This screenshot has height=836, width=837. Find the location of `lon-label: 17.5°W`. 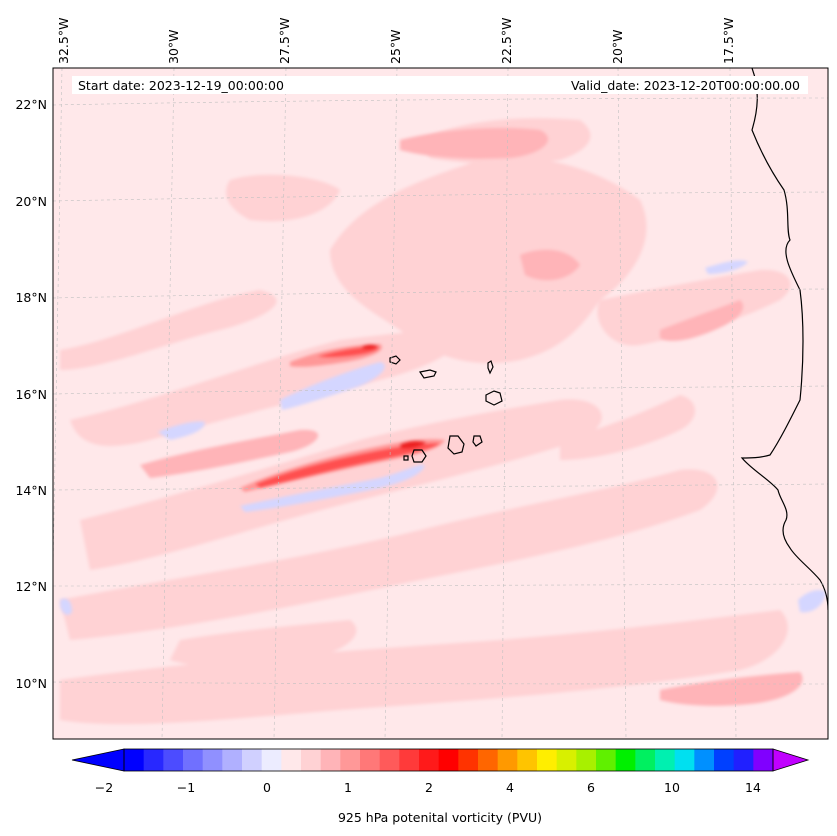

lon-label: 17.5°W is located at coordinates (728, 41).